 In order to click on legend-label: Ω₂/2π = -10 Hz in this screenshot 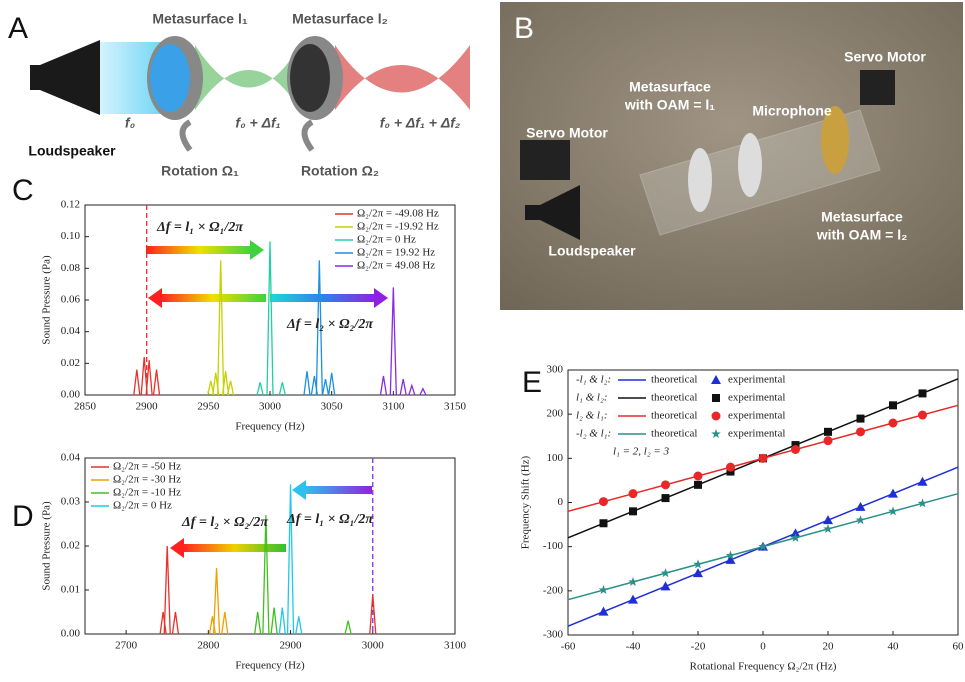, I will do `click(147, 493)`.